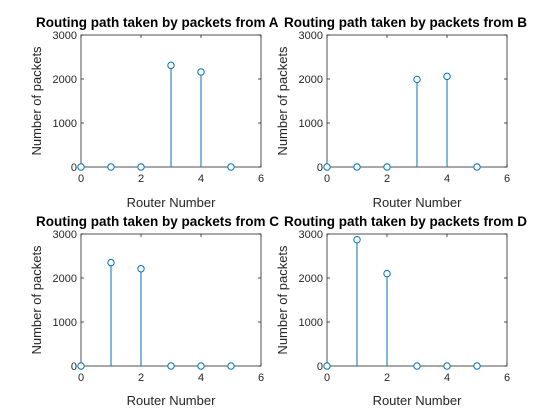 The height and width of the screenshot is (420, 560). What do you see at coordinates (157, 22) in the screenshot?
I see `plot-title: Routing path taken by packets from A` at bounding box center [157, 22].